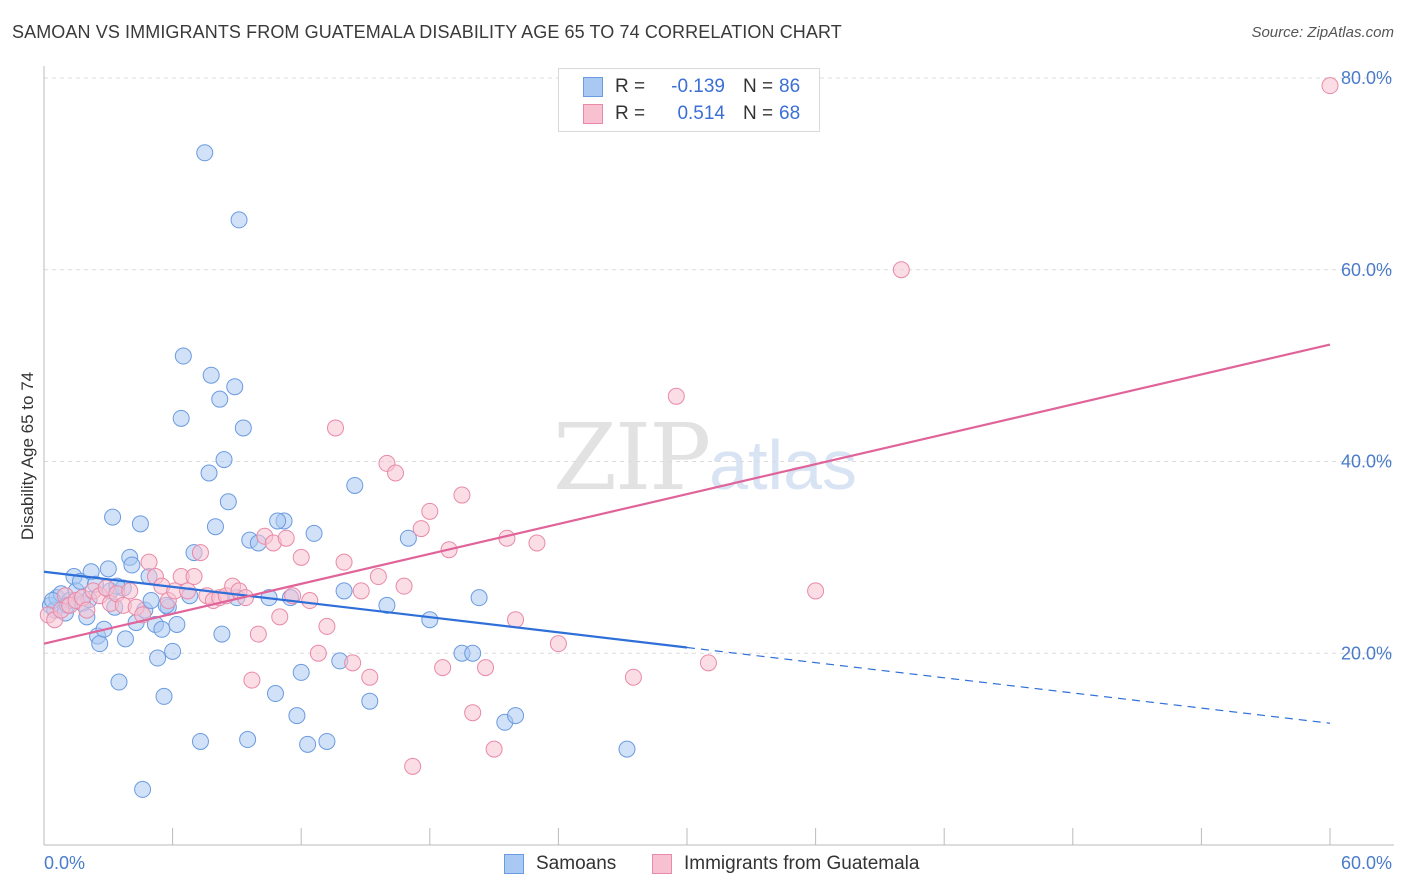  What do you see at coordinates (790, 113) in the screenshot?
I see `legend-n-value: 68` at bounding box center [790, 113].